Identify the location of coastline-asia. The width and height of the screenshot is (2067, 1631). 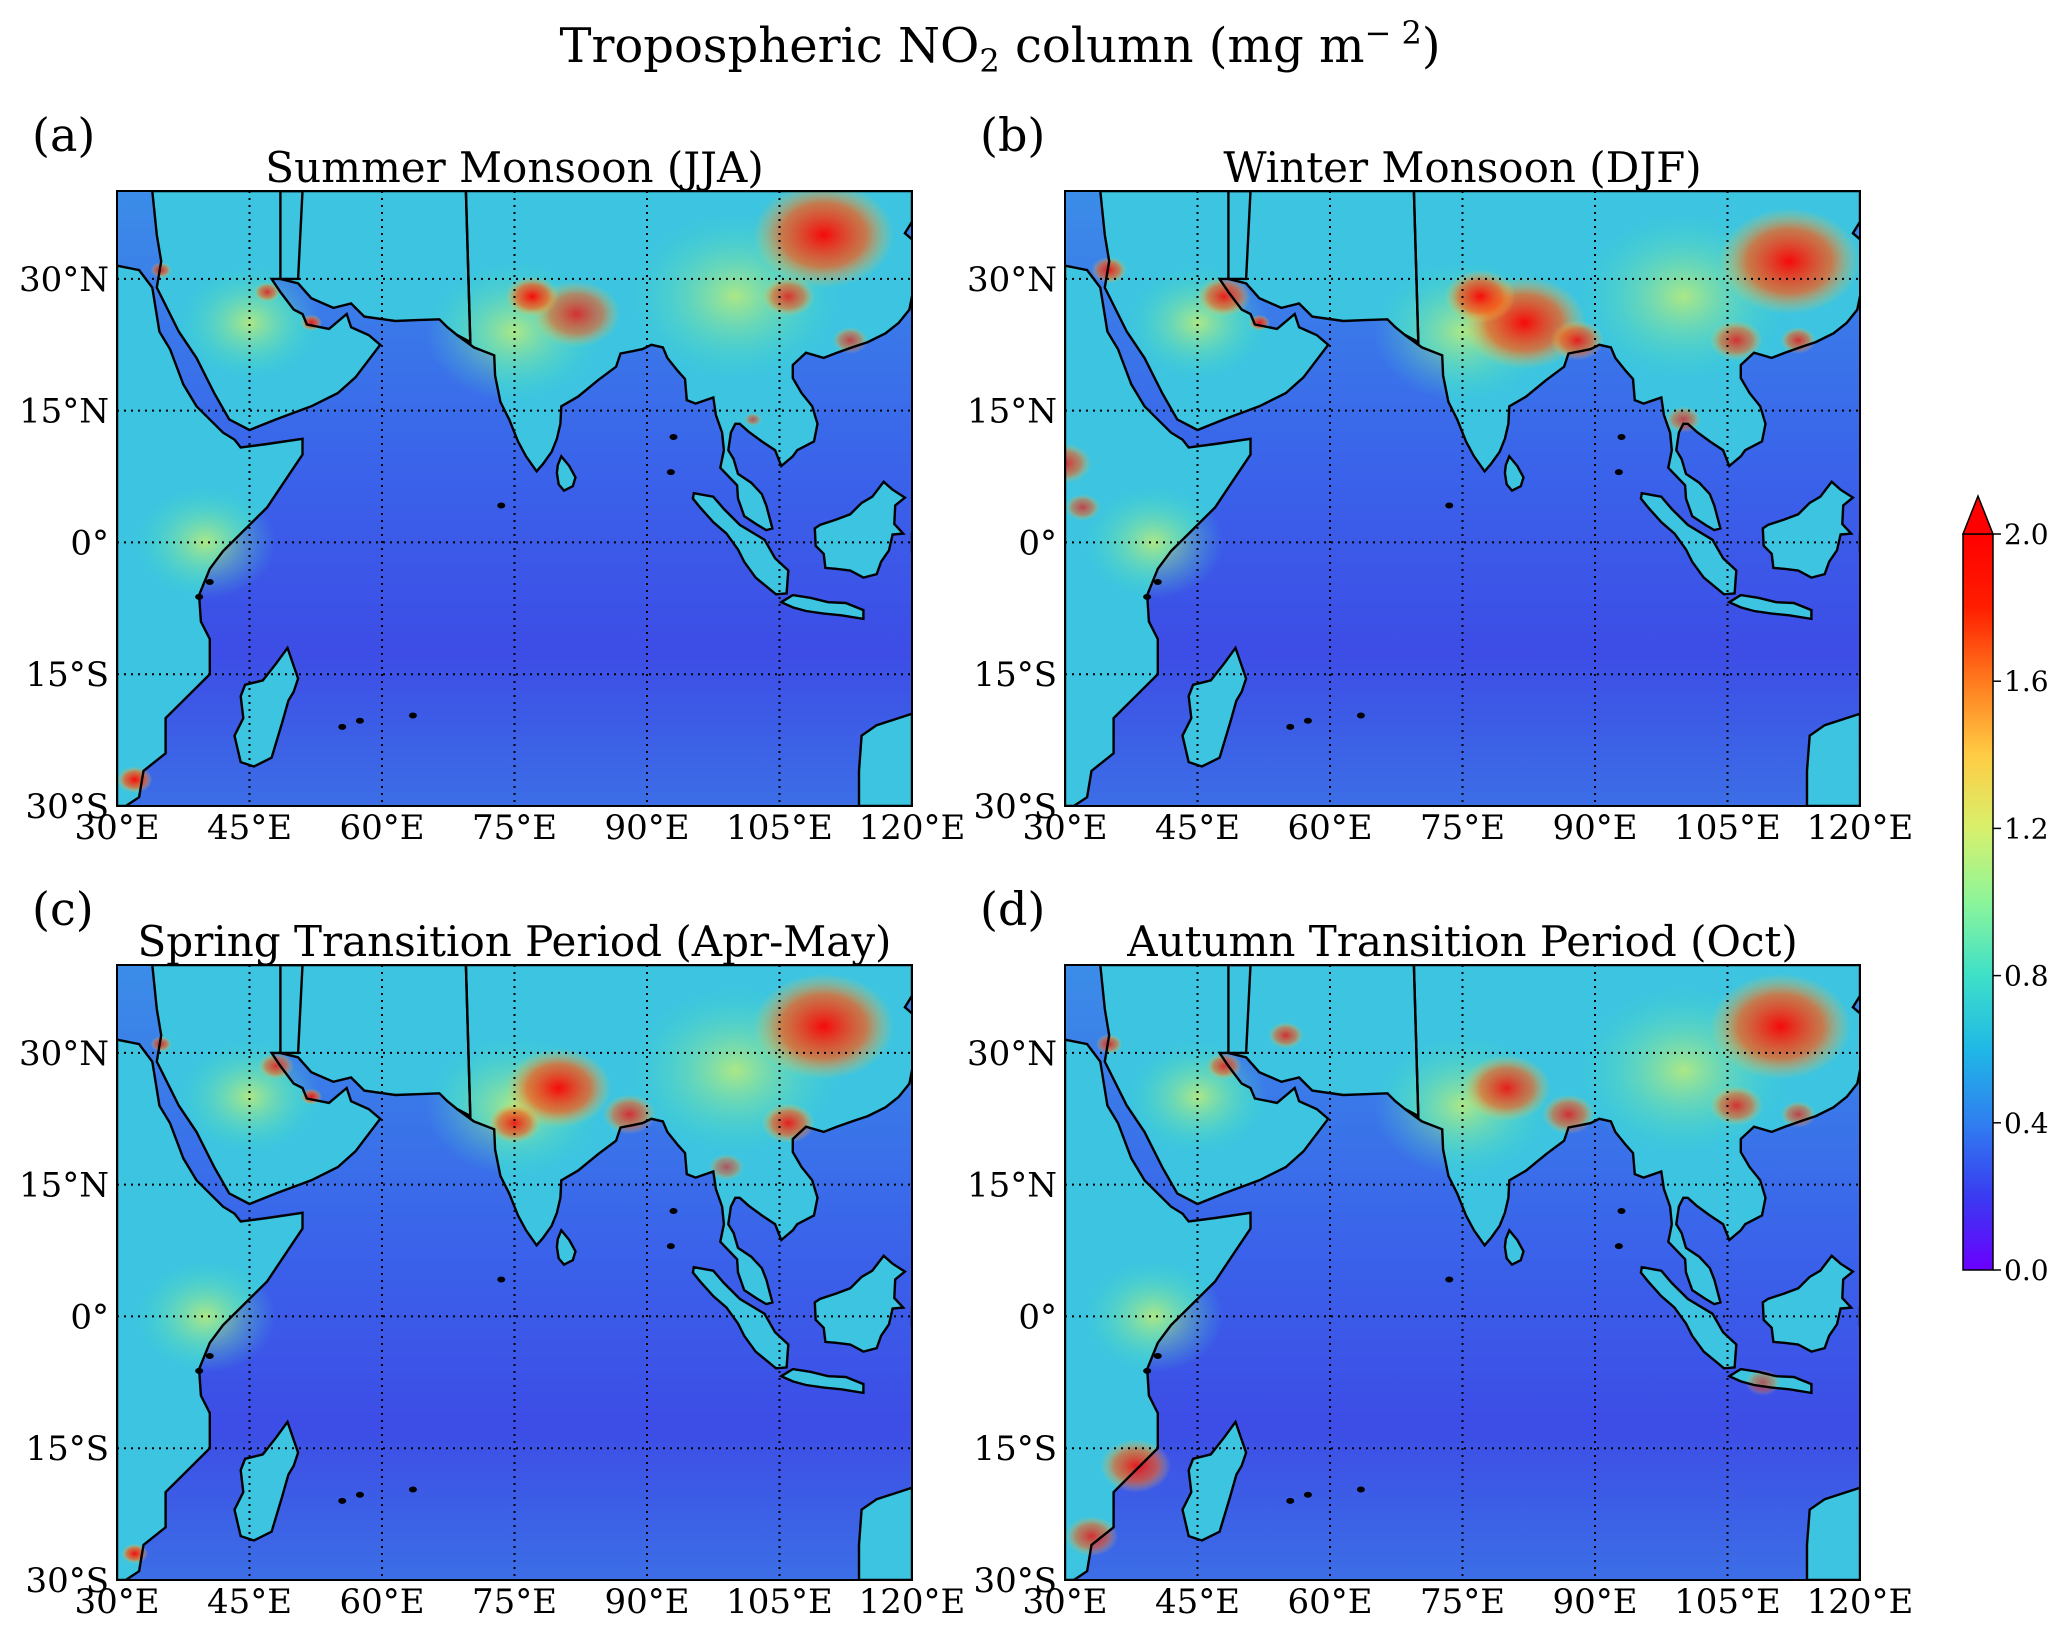
(684, 1135).